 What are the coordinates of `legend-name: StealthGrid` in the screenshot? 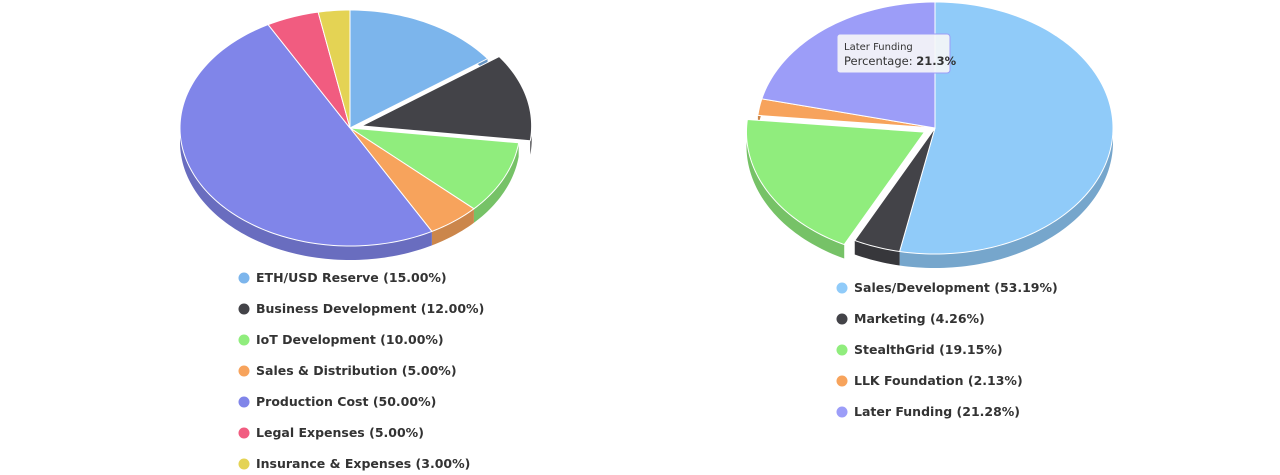 It's located at (894, 349).